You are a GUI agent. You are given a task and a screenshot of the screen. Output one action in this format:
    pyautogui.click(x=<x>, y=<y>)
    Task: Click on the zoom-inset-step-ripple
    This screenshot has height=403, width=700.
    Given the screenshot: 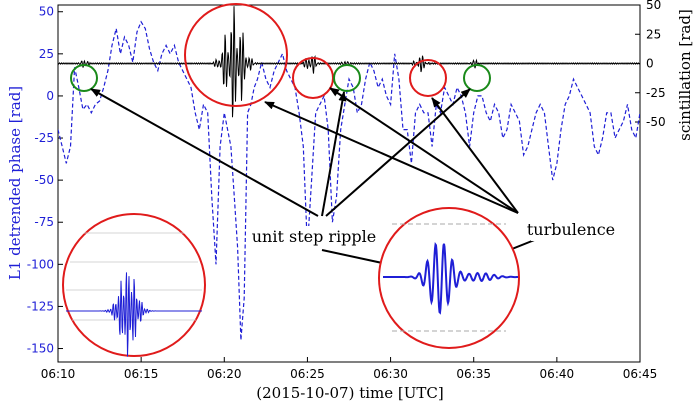 What is the action you would take?
    pyautogui.click(x=449, y=278)
    